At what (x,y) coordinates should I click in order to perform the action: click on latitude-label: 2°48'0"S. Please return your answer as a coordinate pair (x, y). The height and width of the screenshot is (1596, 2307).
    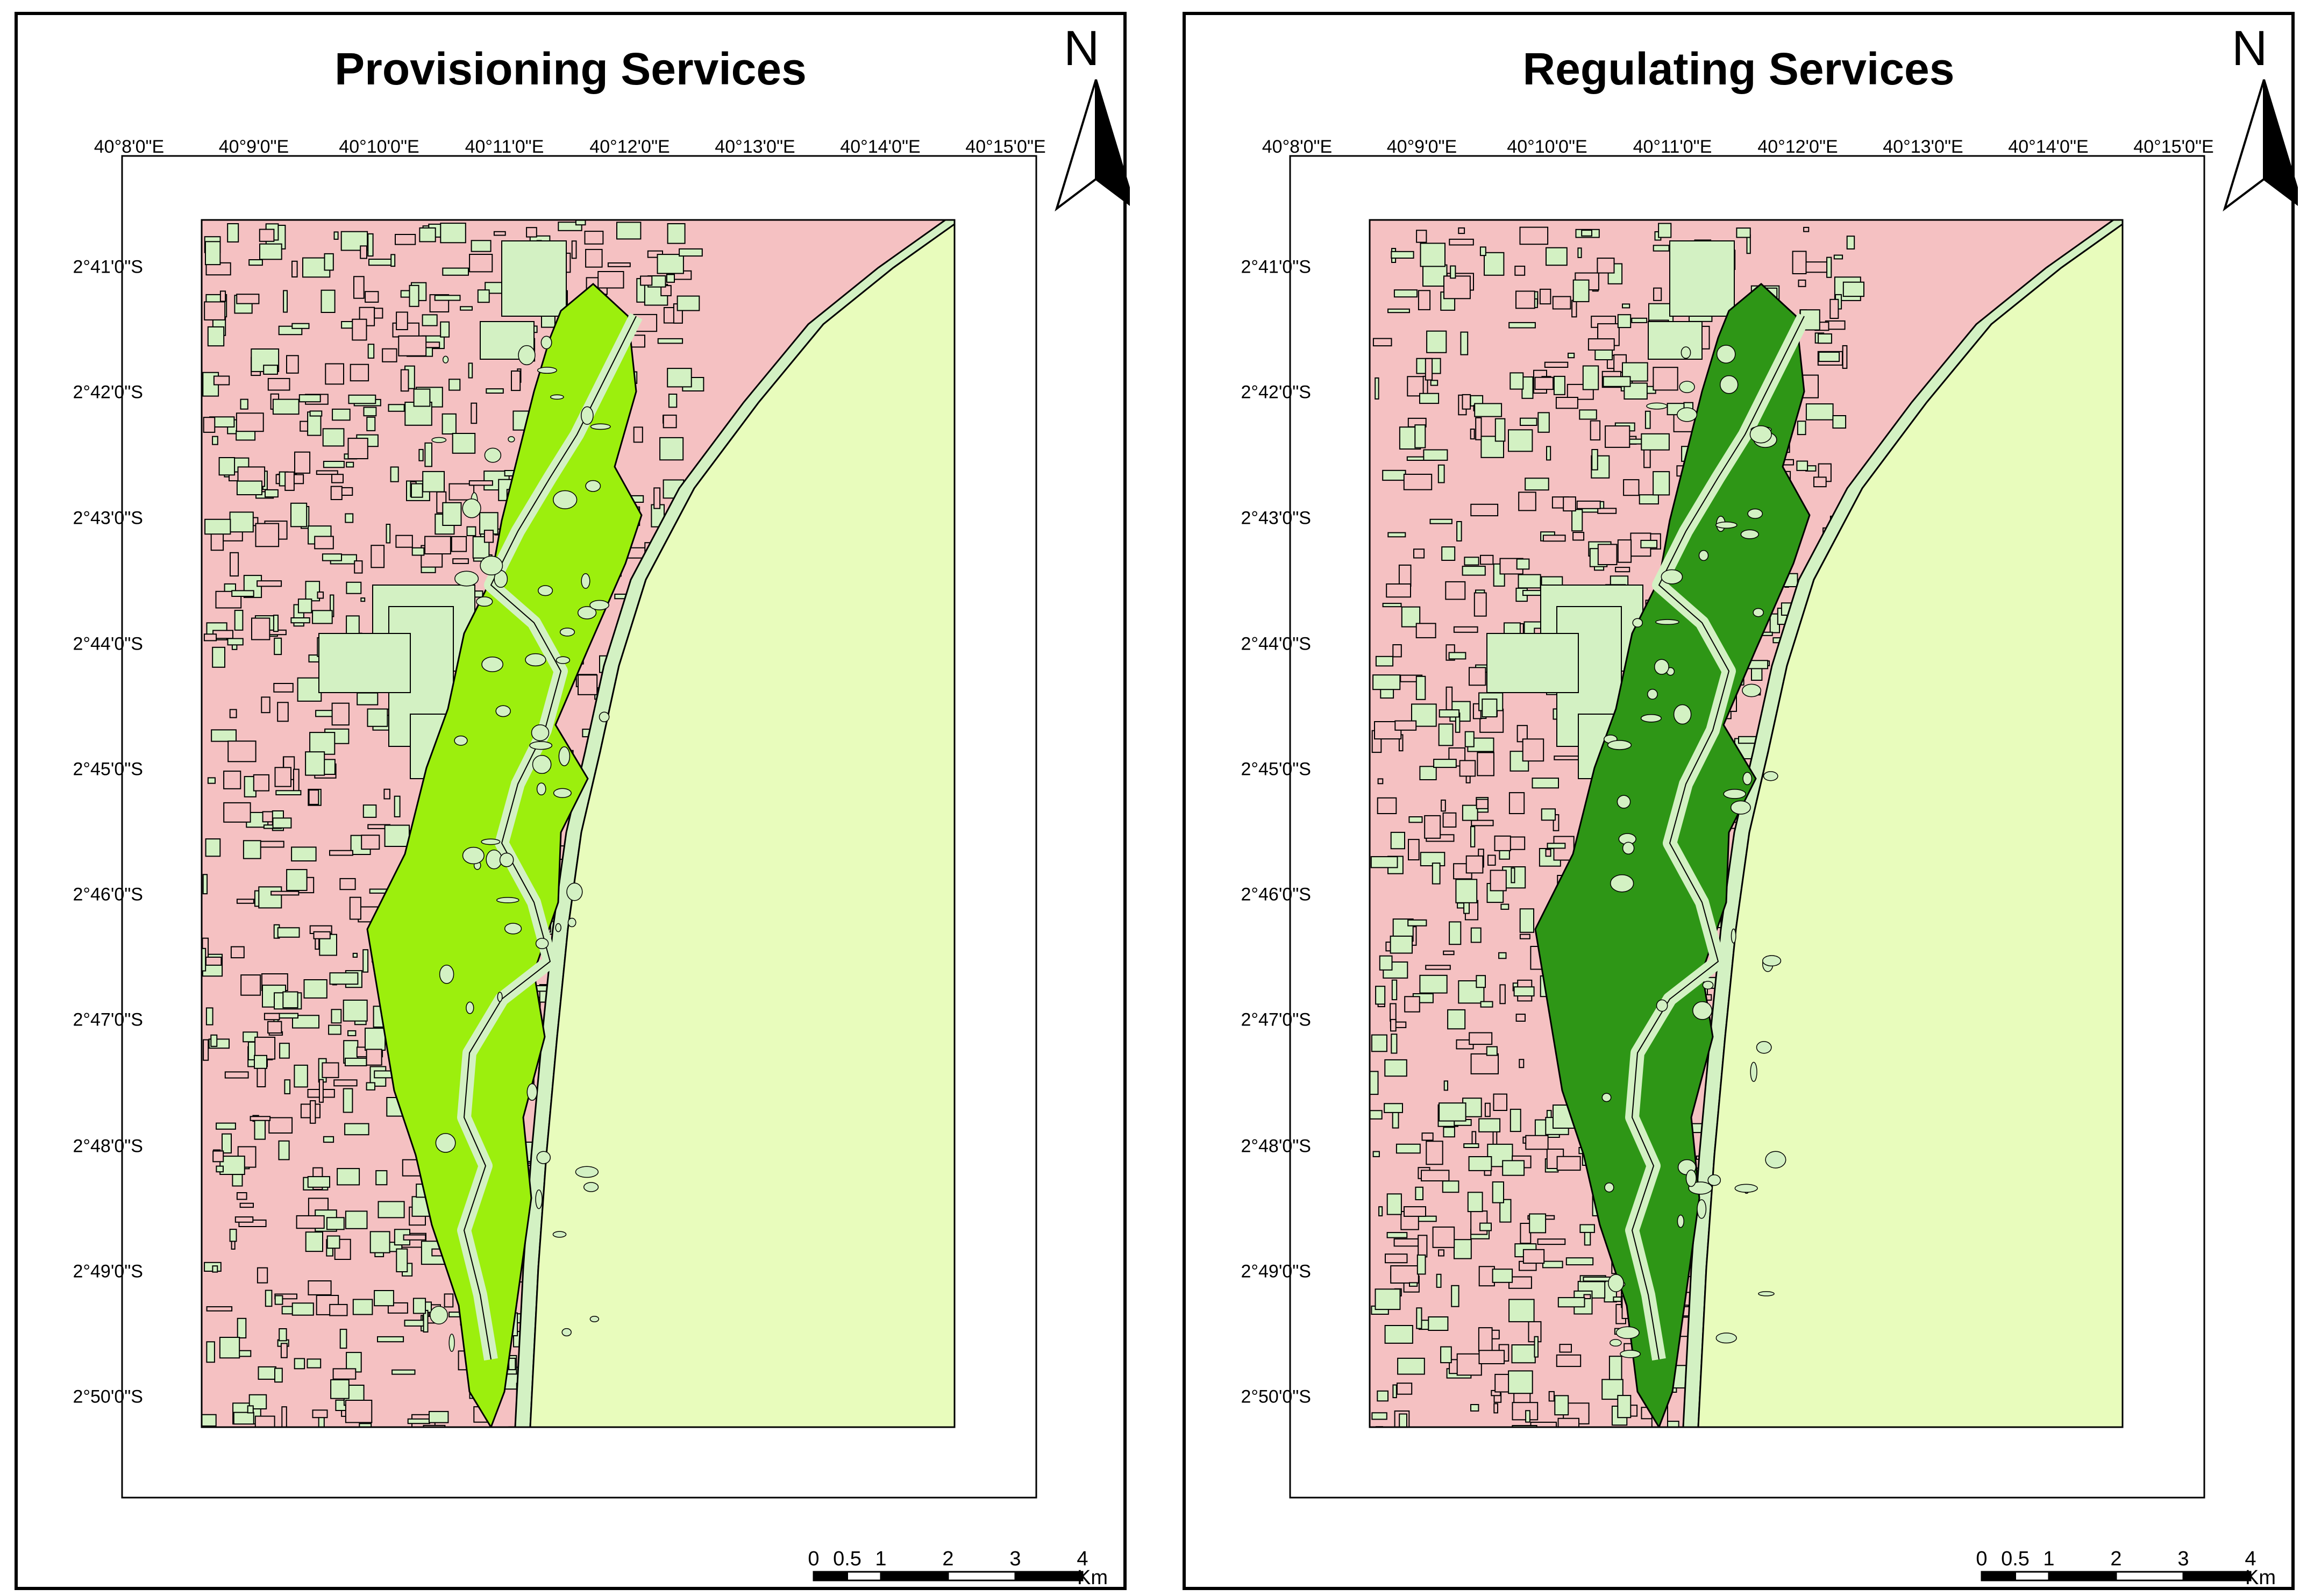
    Looking at the image, I should click on (1276, 1146).